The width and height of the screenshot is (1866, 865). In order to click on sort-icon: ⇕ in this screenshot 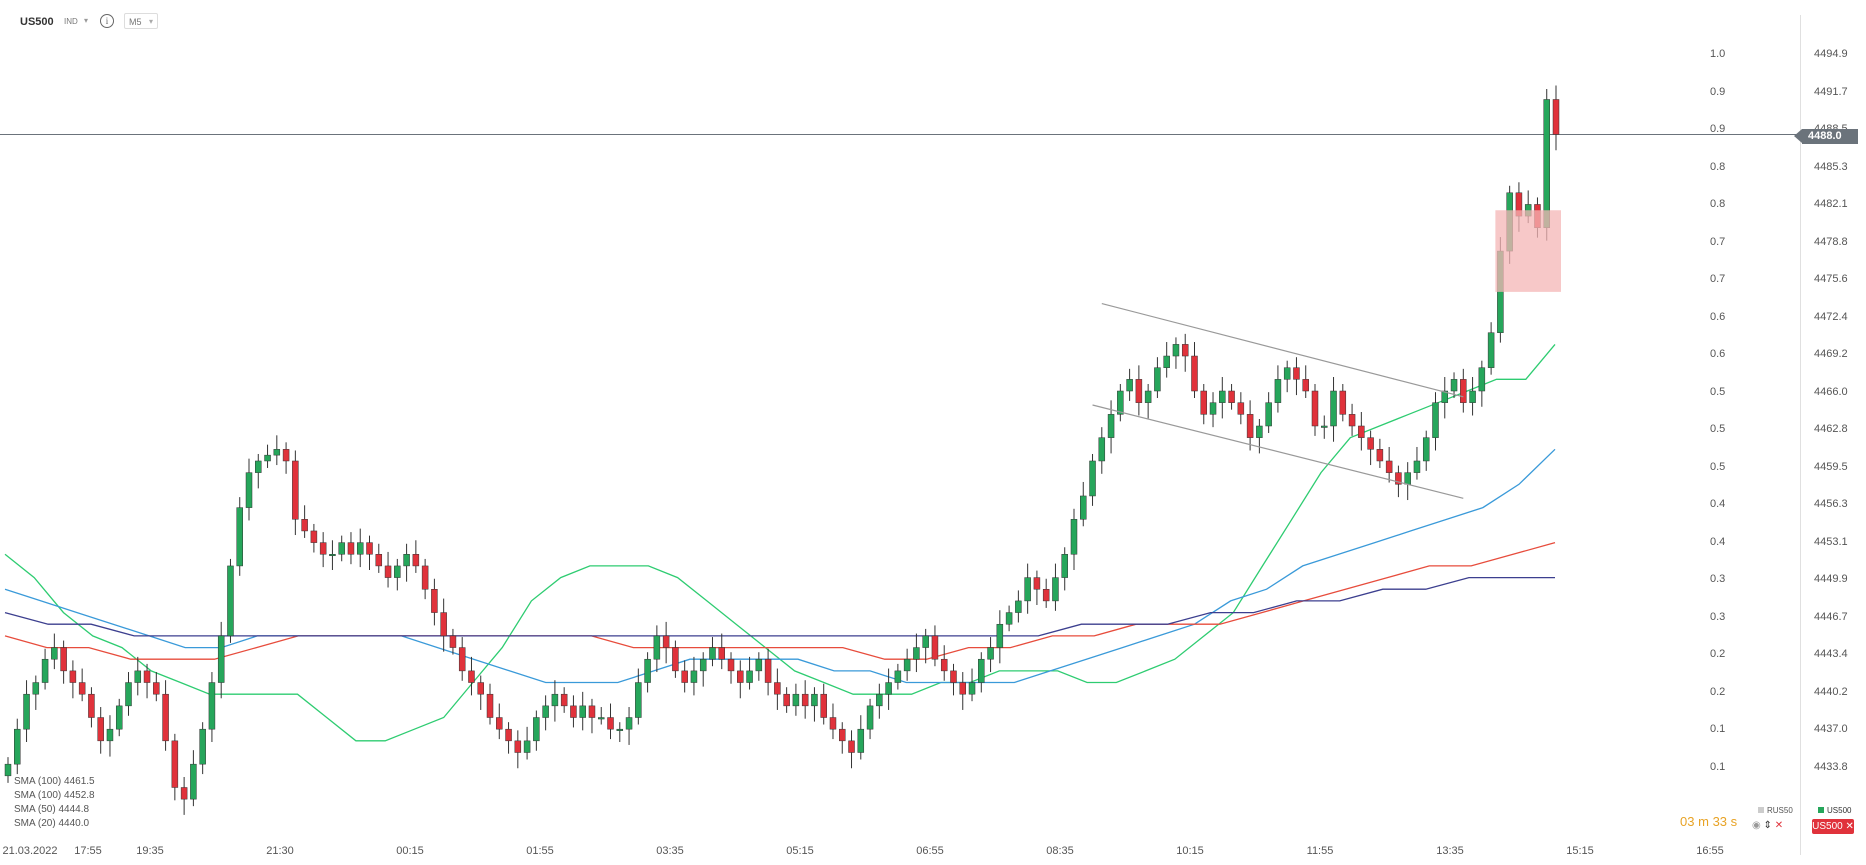, I will do `click(1767, 825)`.